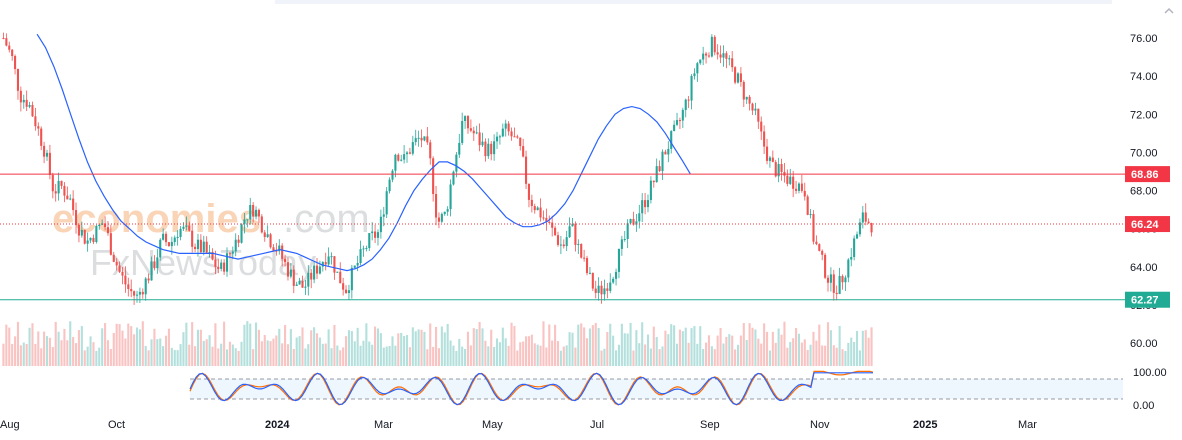 The image size is (1182, 440). I want to click on time-tick-label: 2025, so click(925, 425).